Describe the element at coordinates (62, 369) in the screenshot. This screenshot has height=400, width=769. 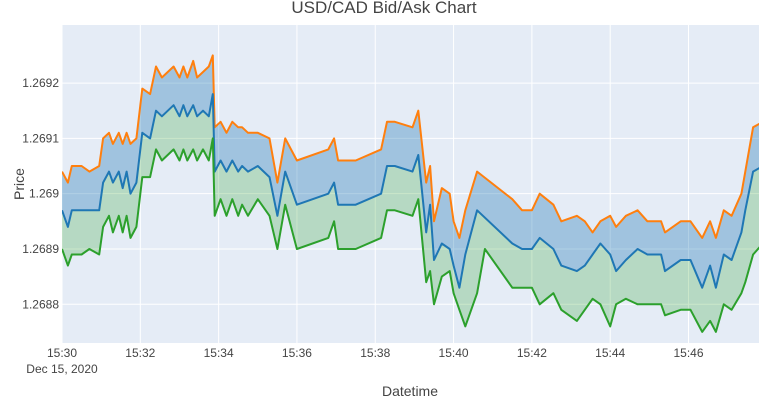
I see `x-tick-date-label: Dec 15, 2020` at that location.